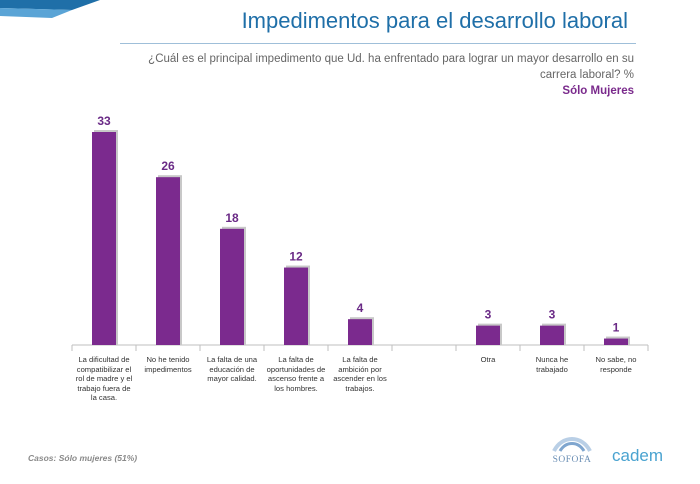 Image resolution: width=700 pixels, height=484 pixels. I want to click on data-label: 26, so click(168, 166).